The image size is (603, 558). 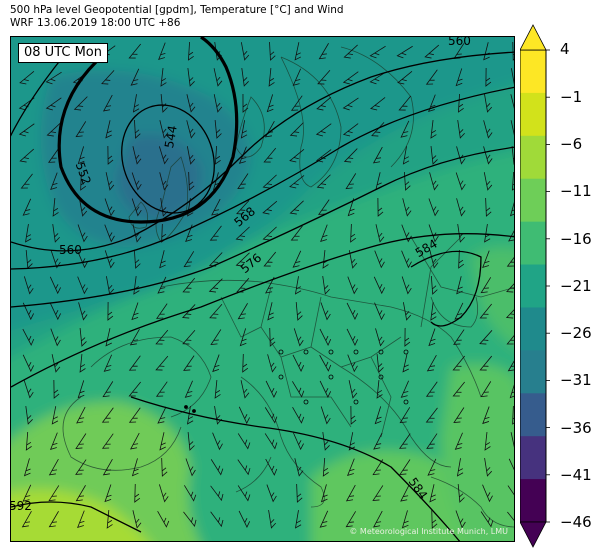 I want to click on colorbar-label: −11, so click(x=576, y=191).